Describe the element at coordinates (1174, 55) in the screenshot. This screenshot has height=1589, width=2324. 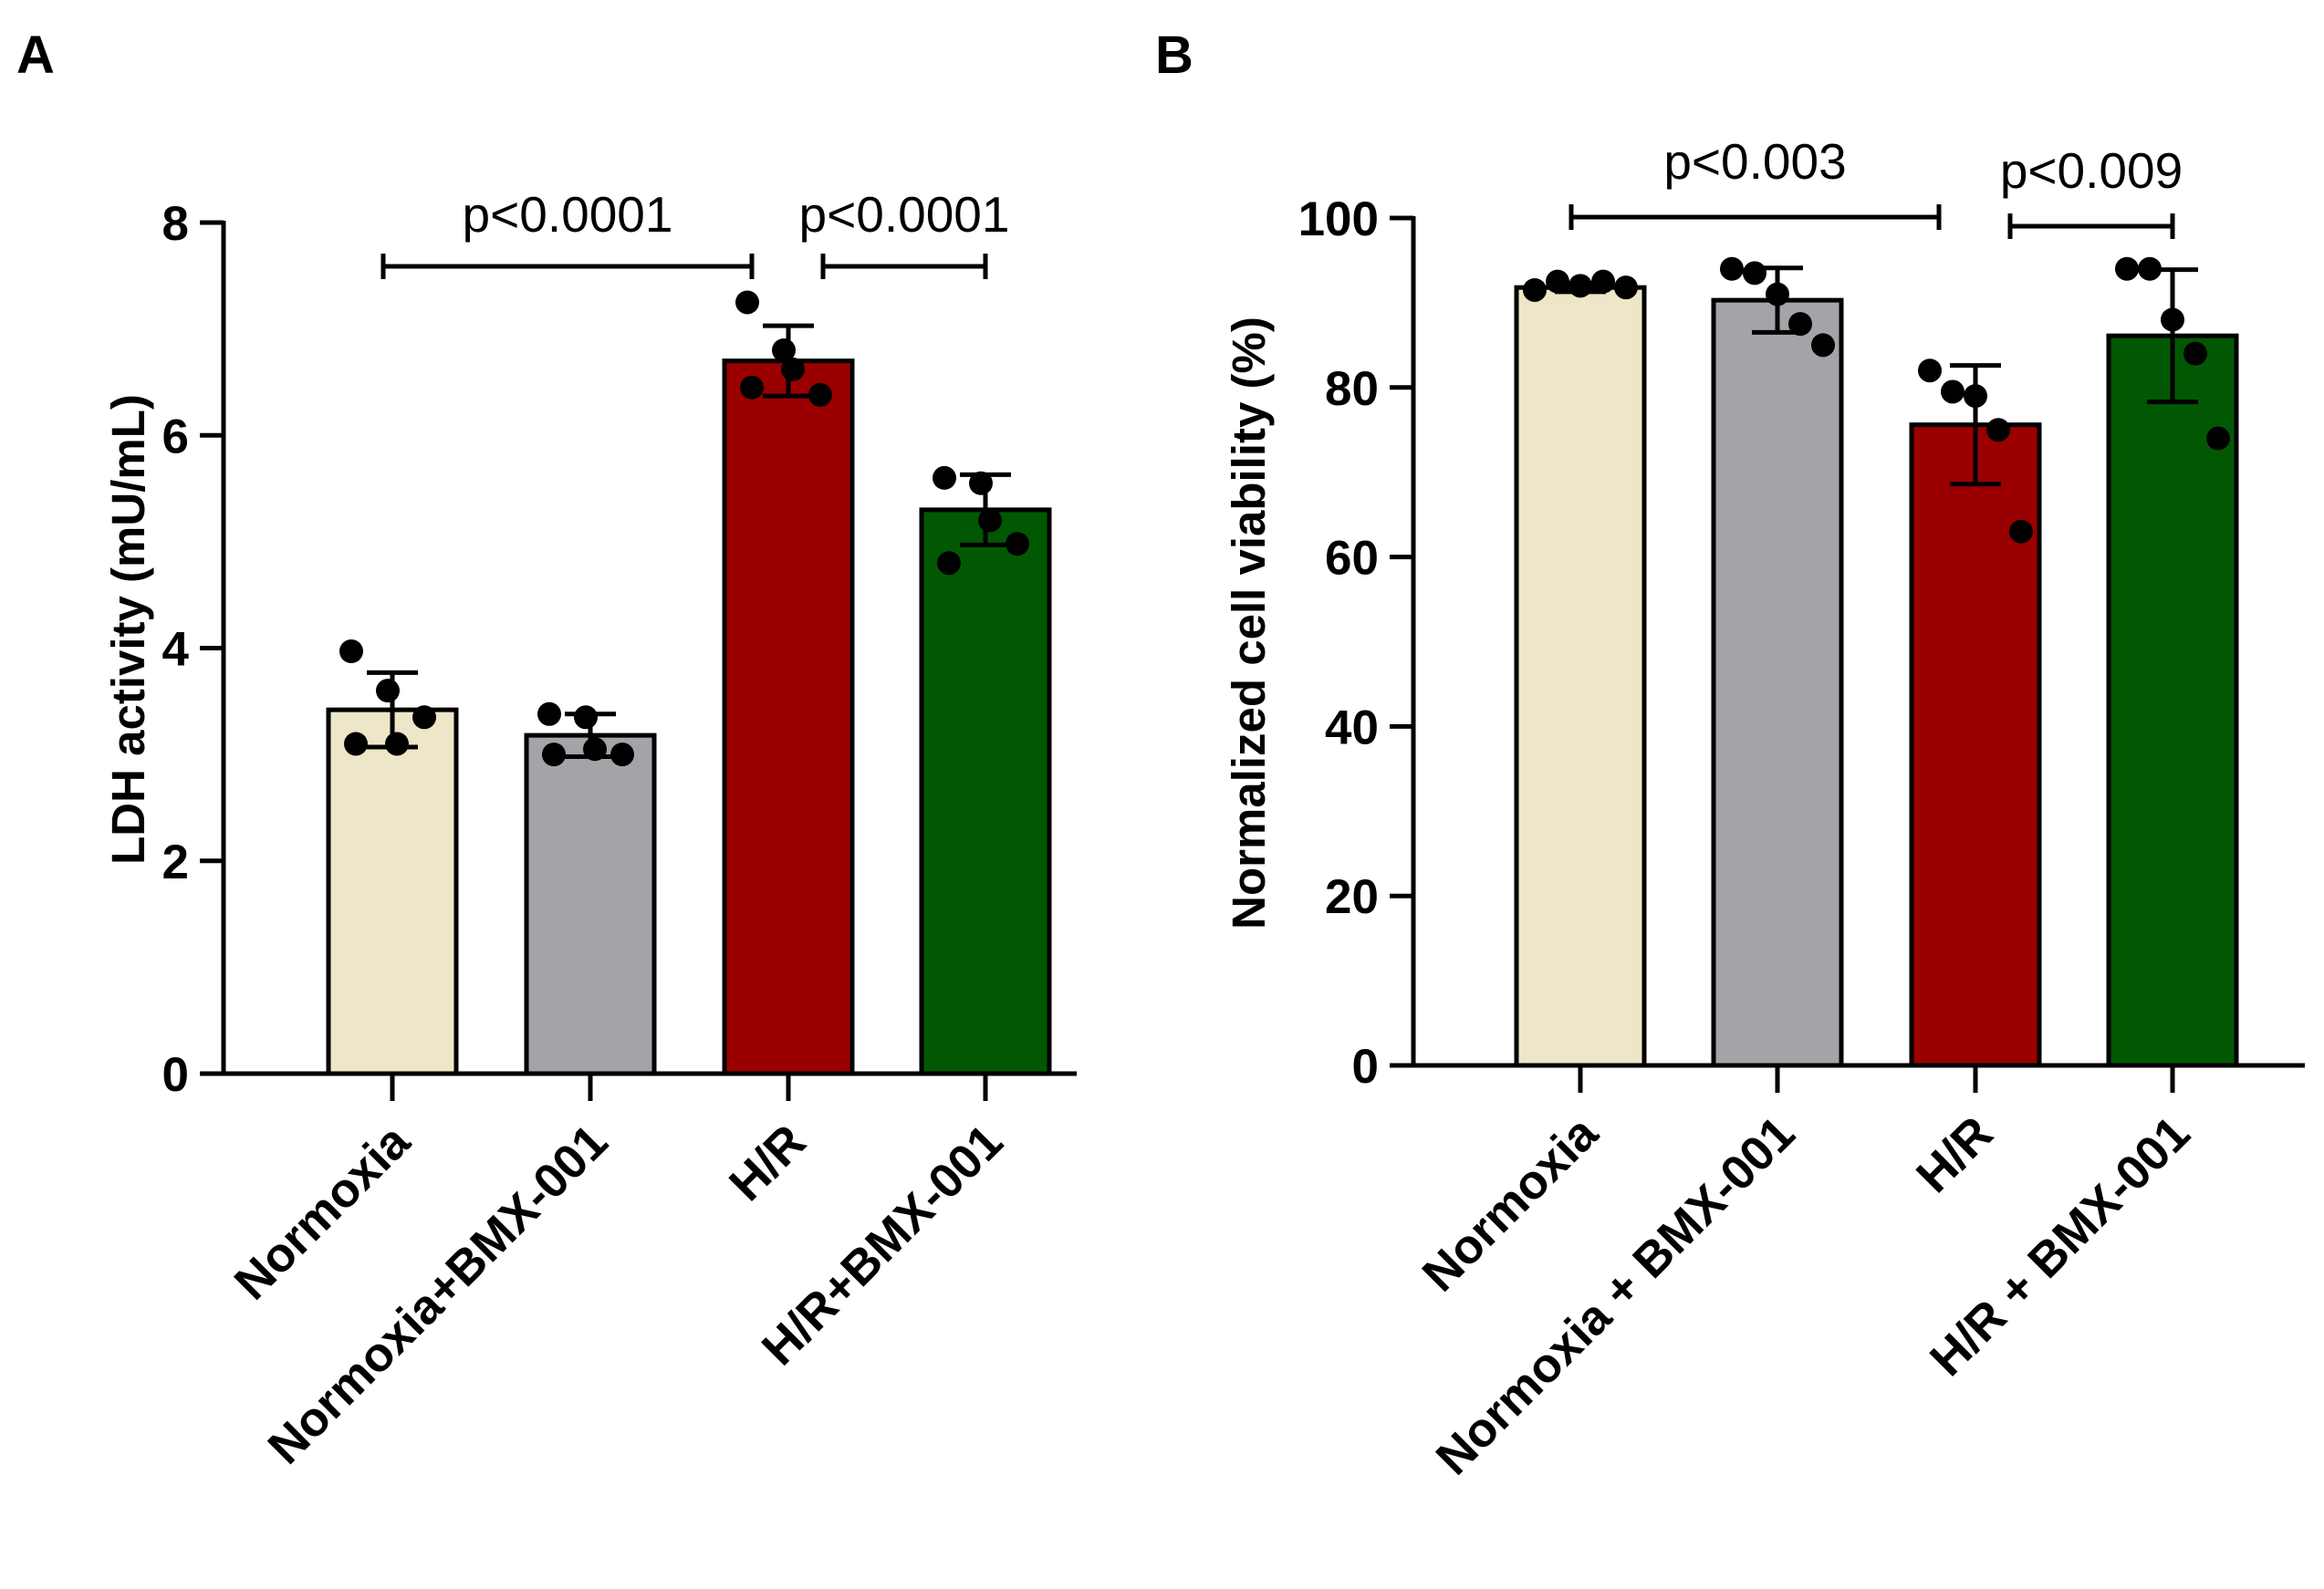
I see `panel-letter-b: B` at that location.